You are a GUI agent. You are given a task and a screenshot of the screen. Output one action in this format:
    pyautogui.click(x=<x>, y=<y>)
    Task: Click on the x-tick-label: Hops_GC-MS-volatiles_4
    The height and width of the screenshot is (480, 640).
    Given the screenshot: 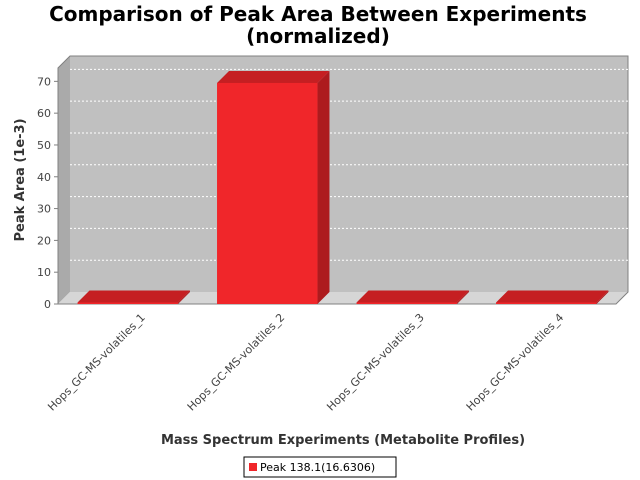 What is the action you would take?
    pyautogui.click(x=515, y=362)
    